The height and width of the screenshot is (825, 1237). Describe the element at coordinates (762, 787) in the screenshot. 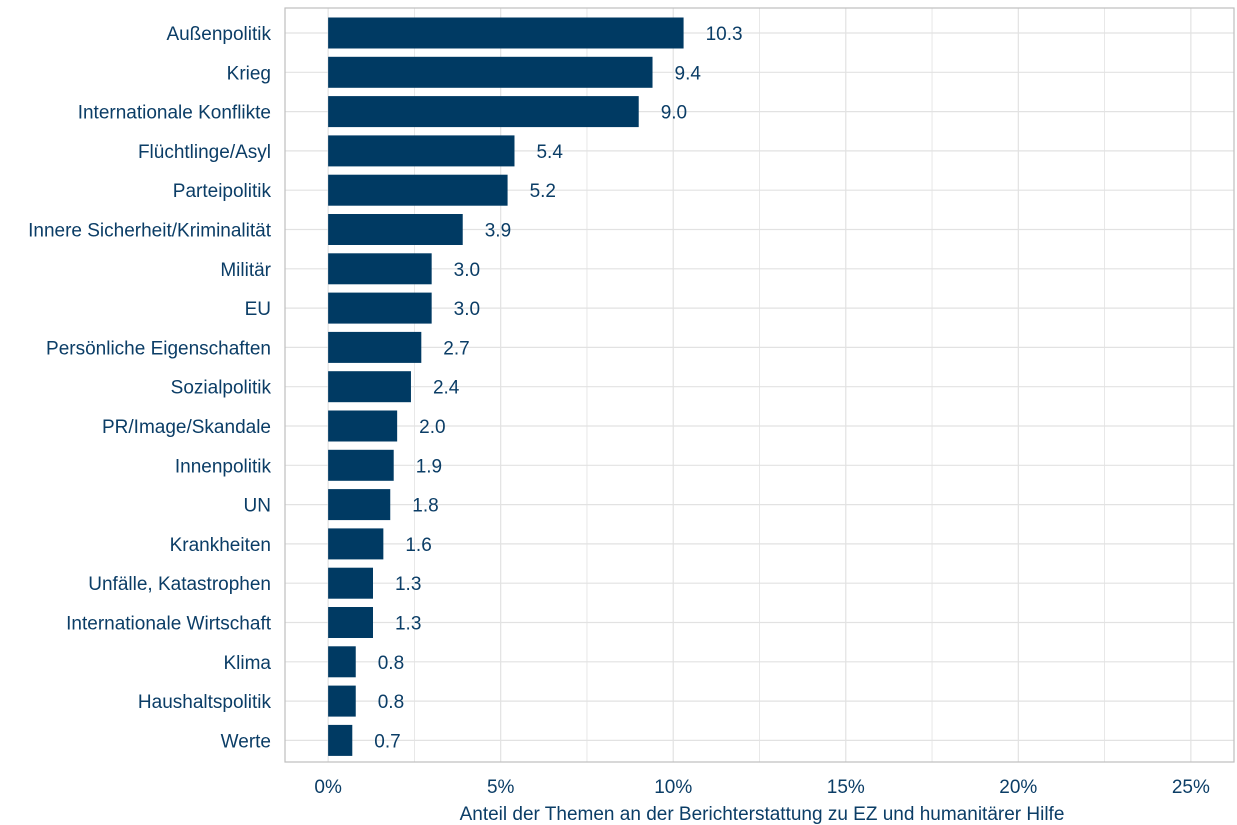

I see `x-tick-labels: 0% 5% 10% 15% 20% 25%` at that location.